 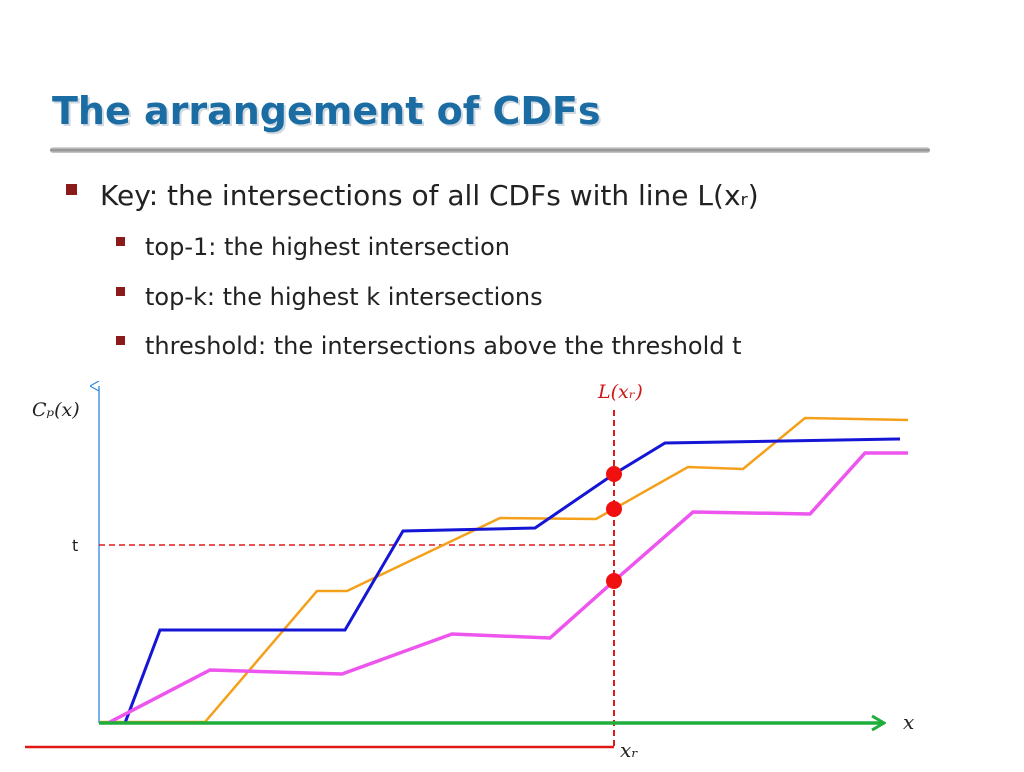 What do you see at coordinates (56, 410) in the screenshot?
I see `y-axis-label: Cₚ(x)` at bounding box center [56, 410].